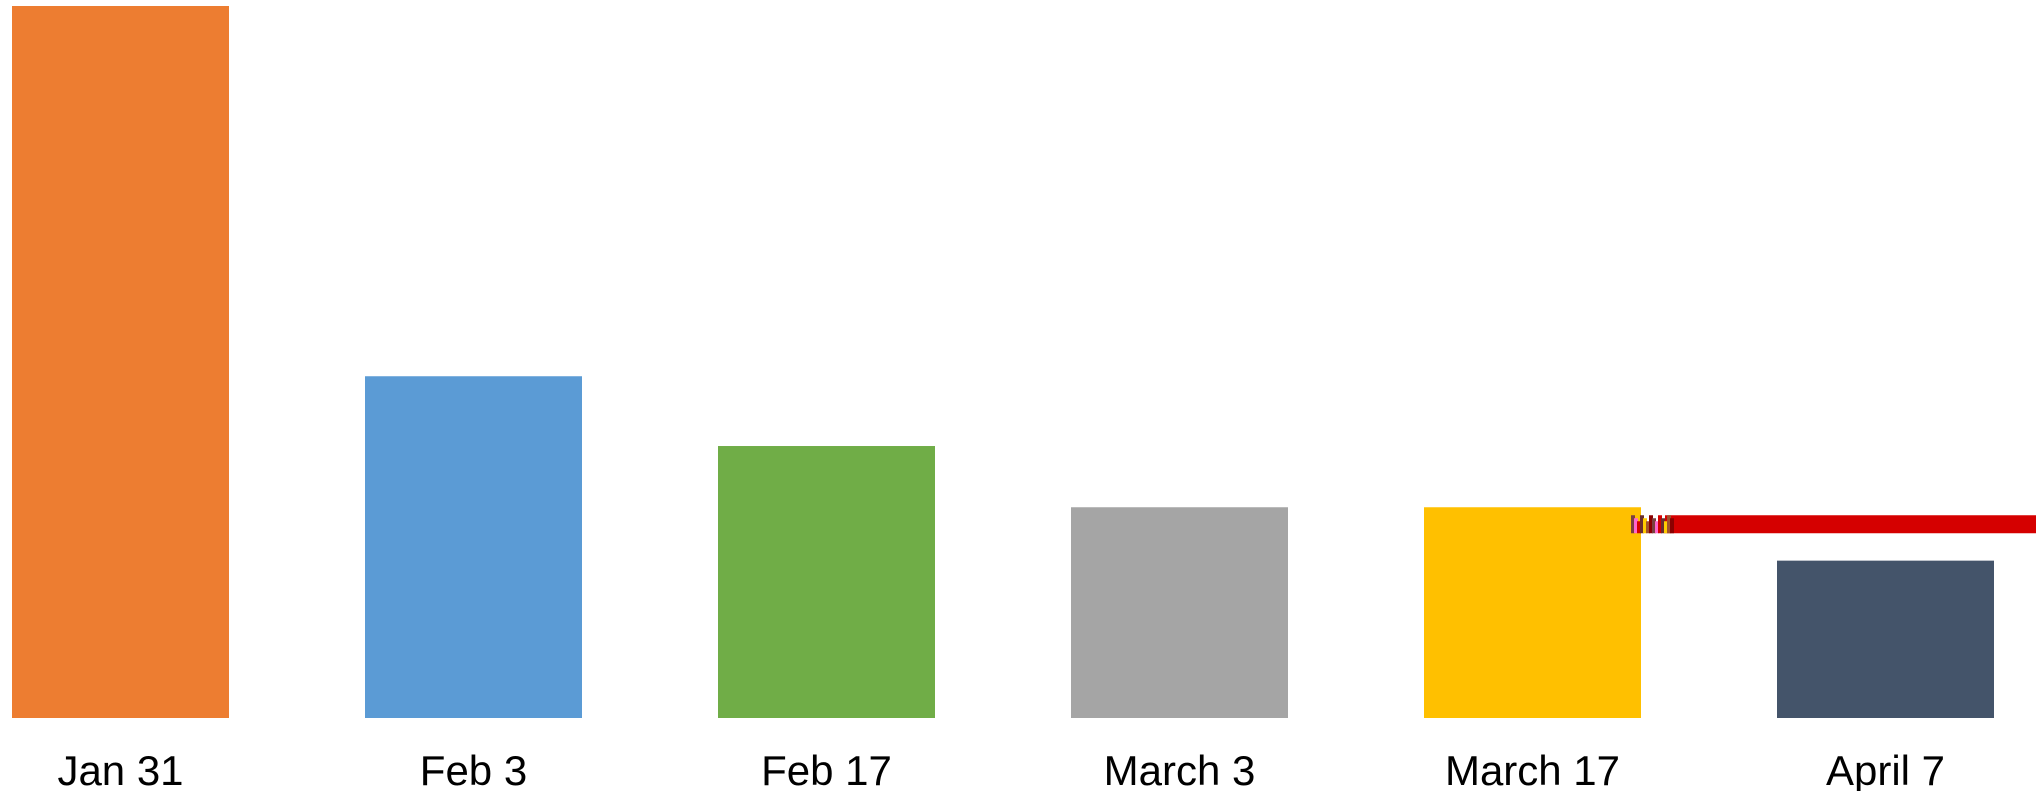 This screenshot has width=2036, height=791. I want to click on x-tick-label-feb-17: Feb 17, so click(826, 769).